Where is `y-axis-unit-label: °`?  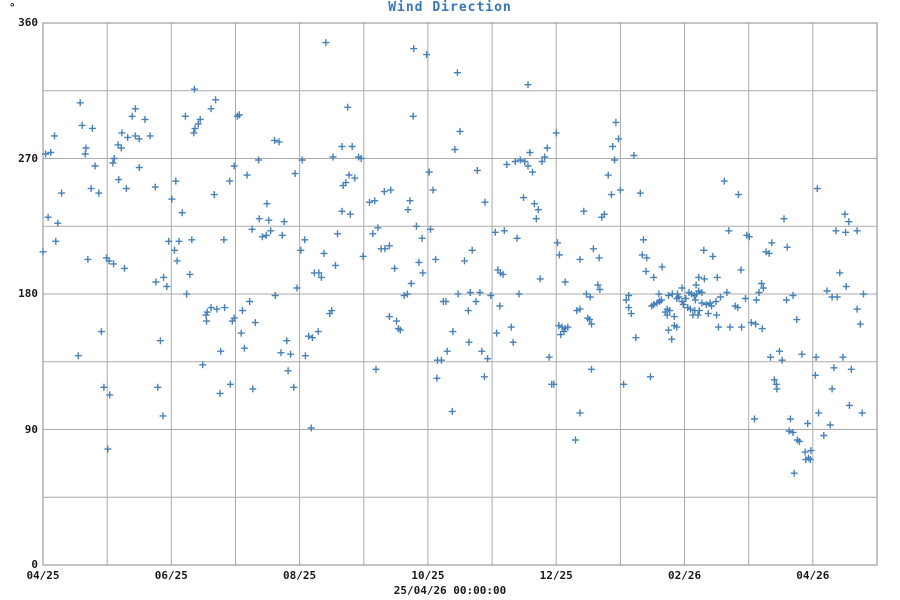
y-axis-unit-label: ° is located at coordinates (12, 7).